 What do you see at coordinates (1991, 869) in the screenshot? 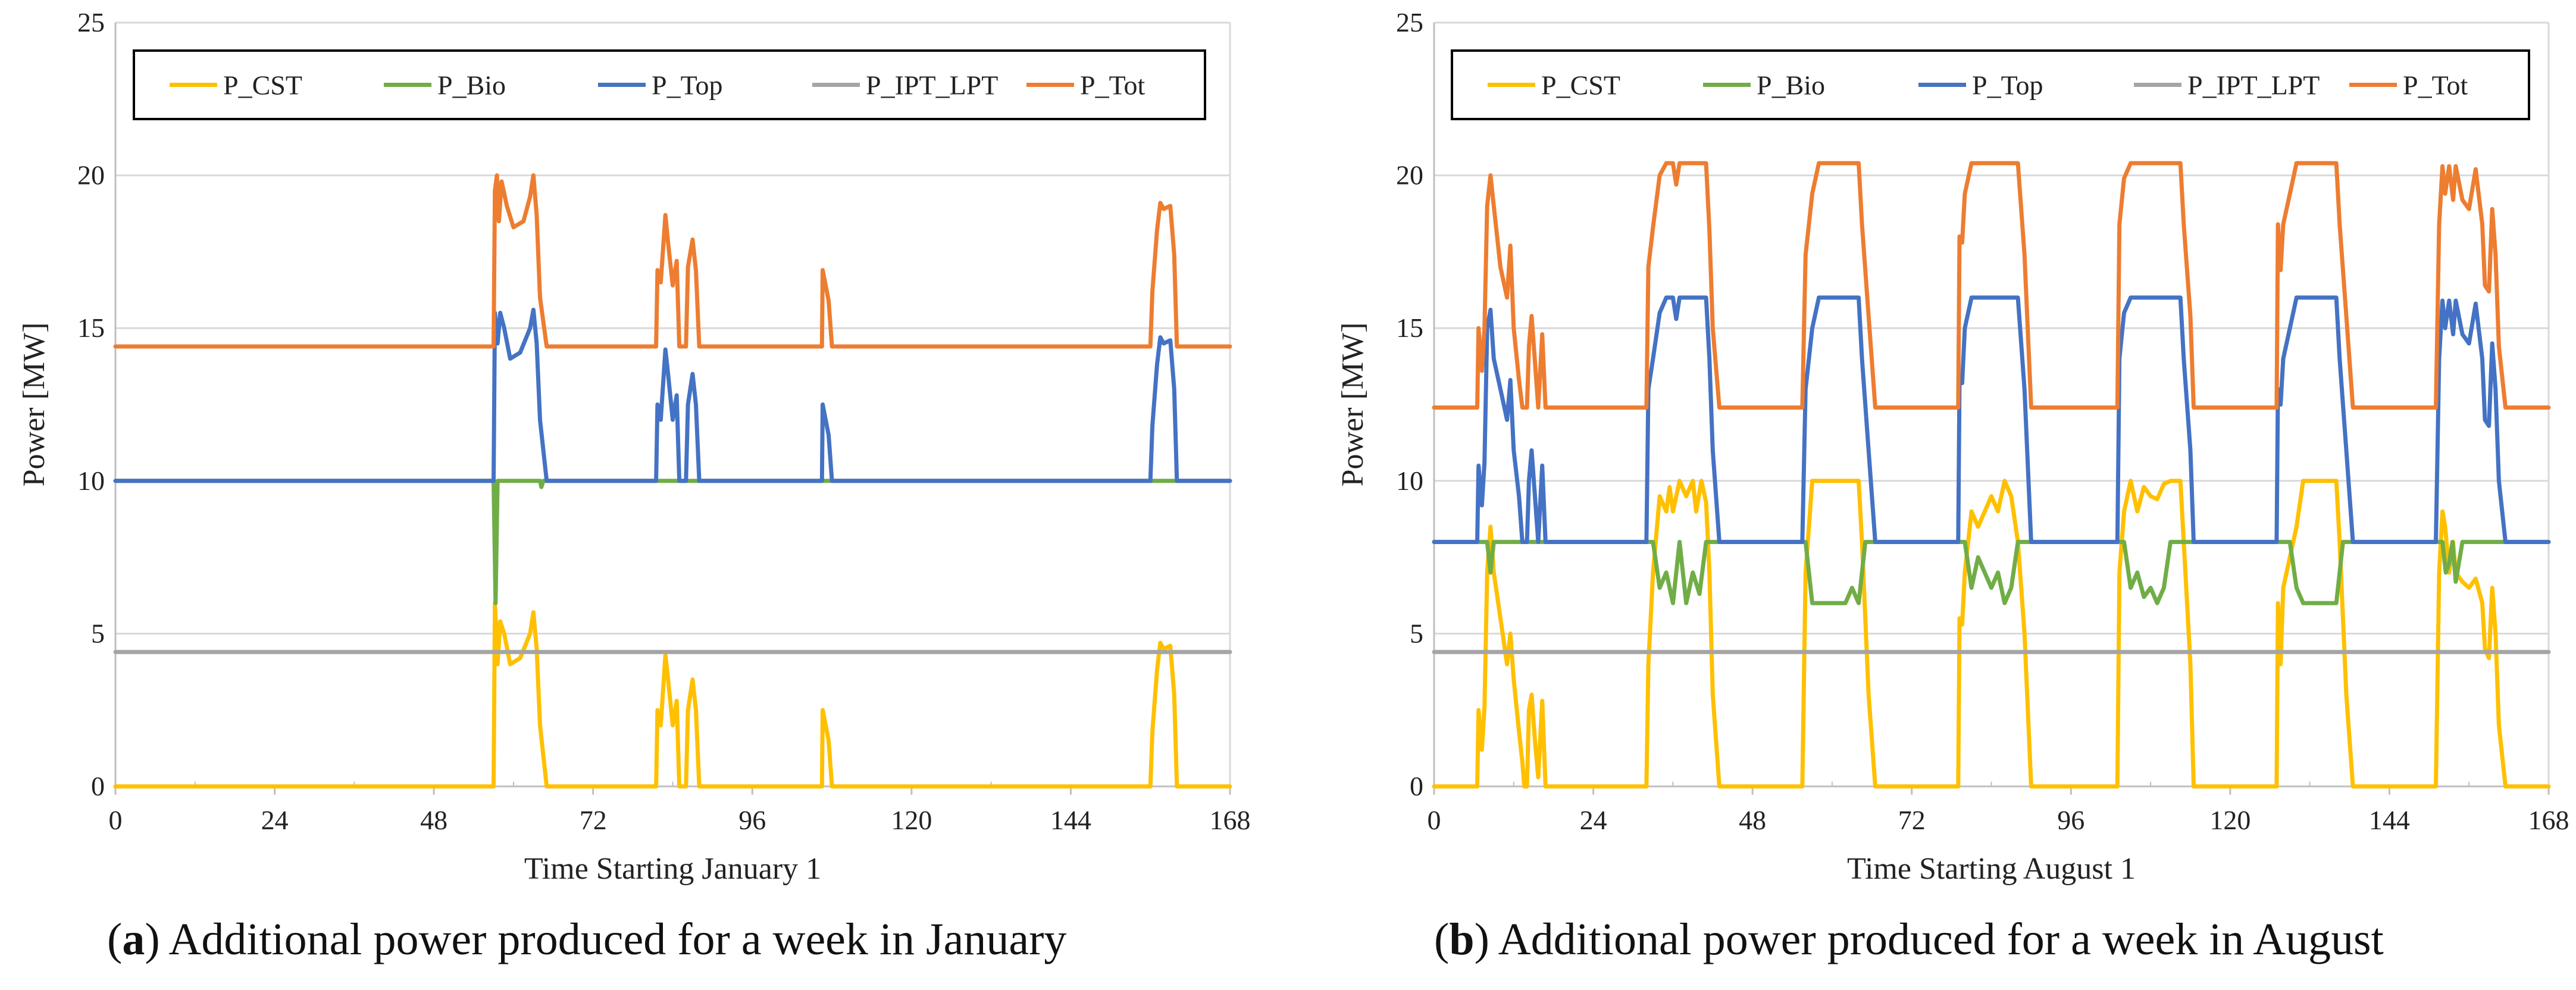
I see `x-axis-title: Time Starting August 1` at bounding box center [1991, 869].